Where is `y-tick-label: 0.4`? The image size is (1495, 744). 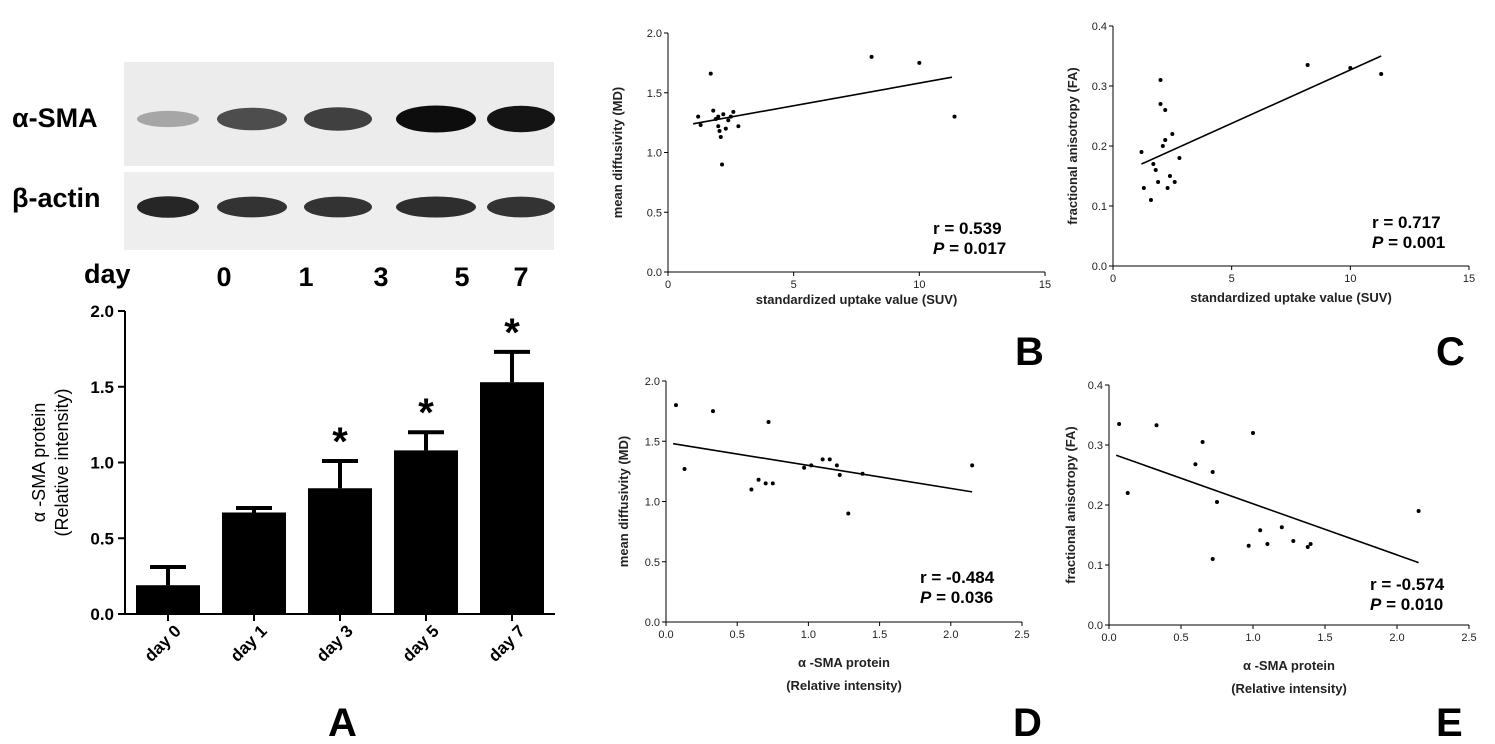 y-tick-label: 0.4 is located at coordinates (1099, 27).